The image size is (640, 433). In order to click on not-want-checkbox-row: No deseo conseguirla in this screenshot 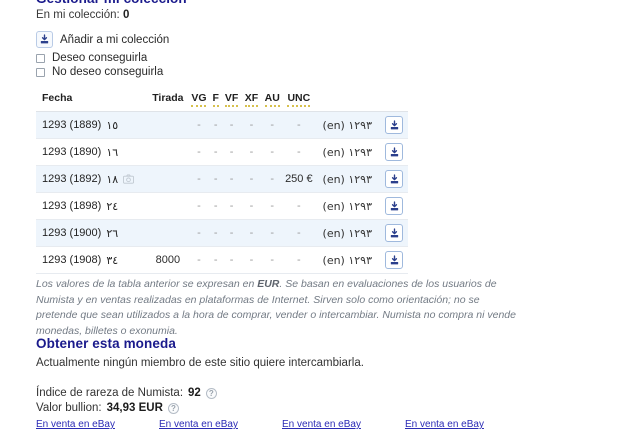, I will do `click(99, 72)`.